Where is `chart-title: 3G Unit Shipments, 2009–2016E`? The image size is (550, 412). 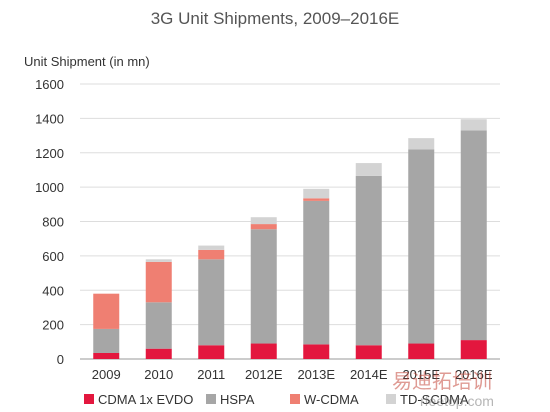 chart-title: 3G Unit Shipments, 2009–2016E is located at coordinates (275, 18).